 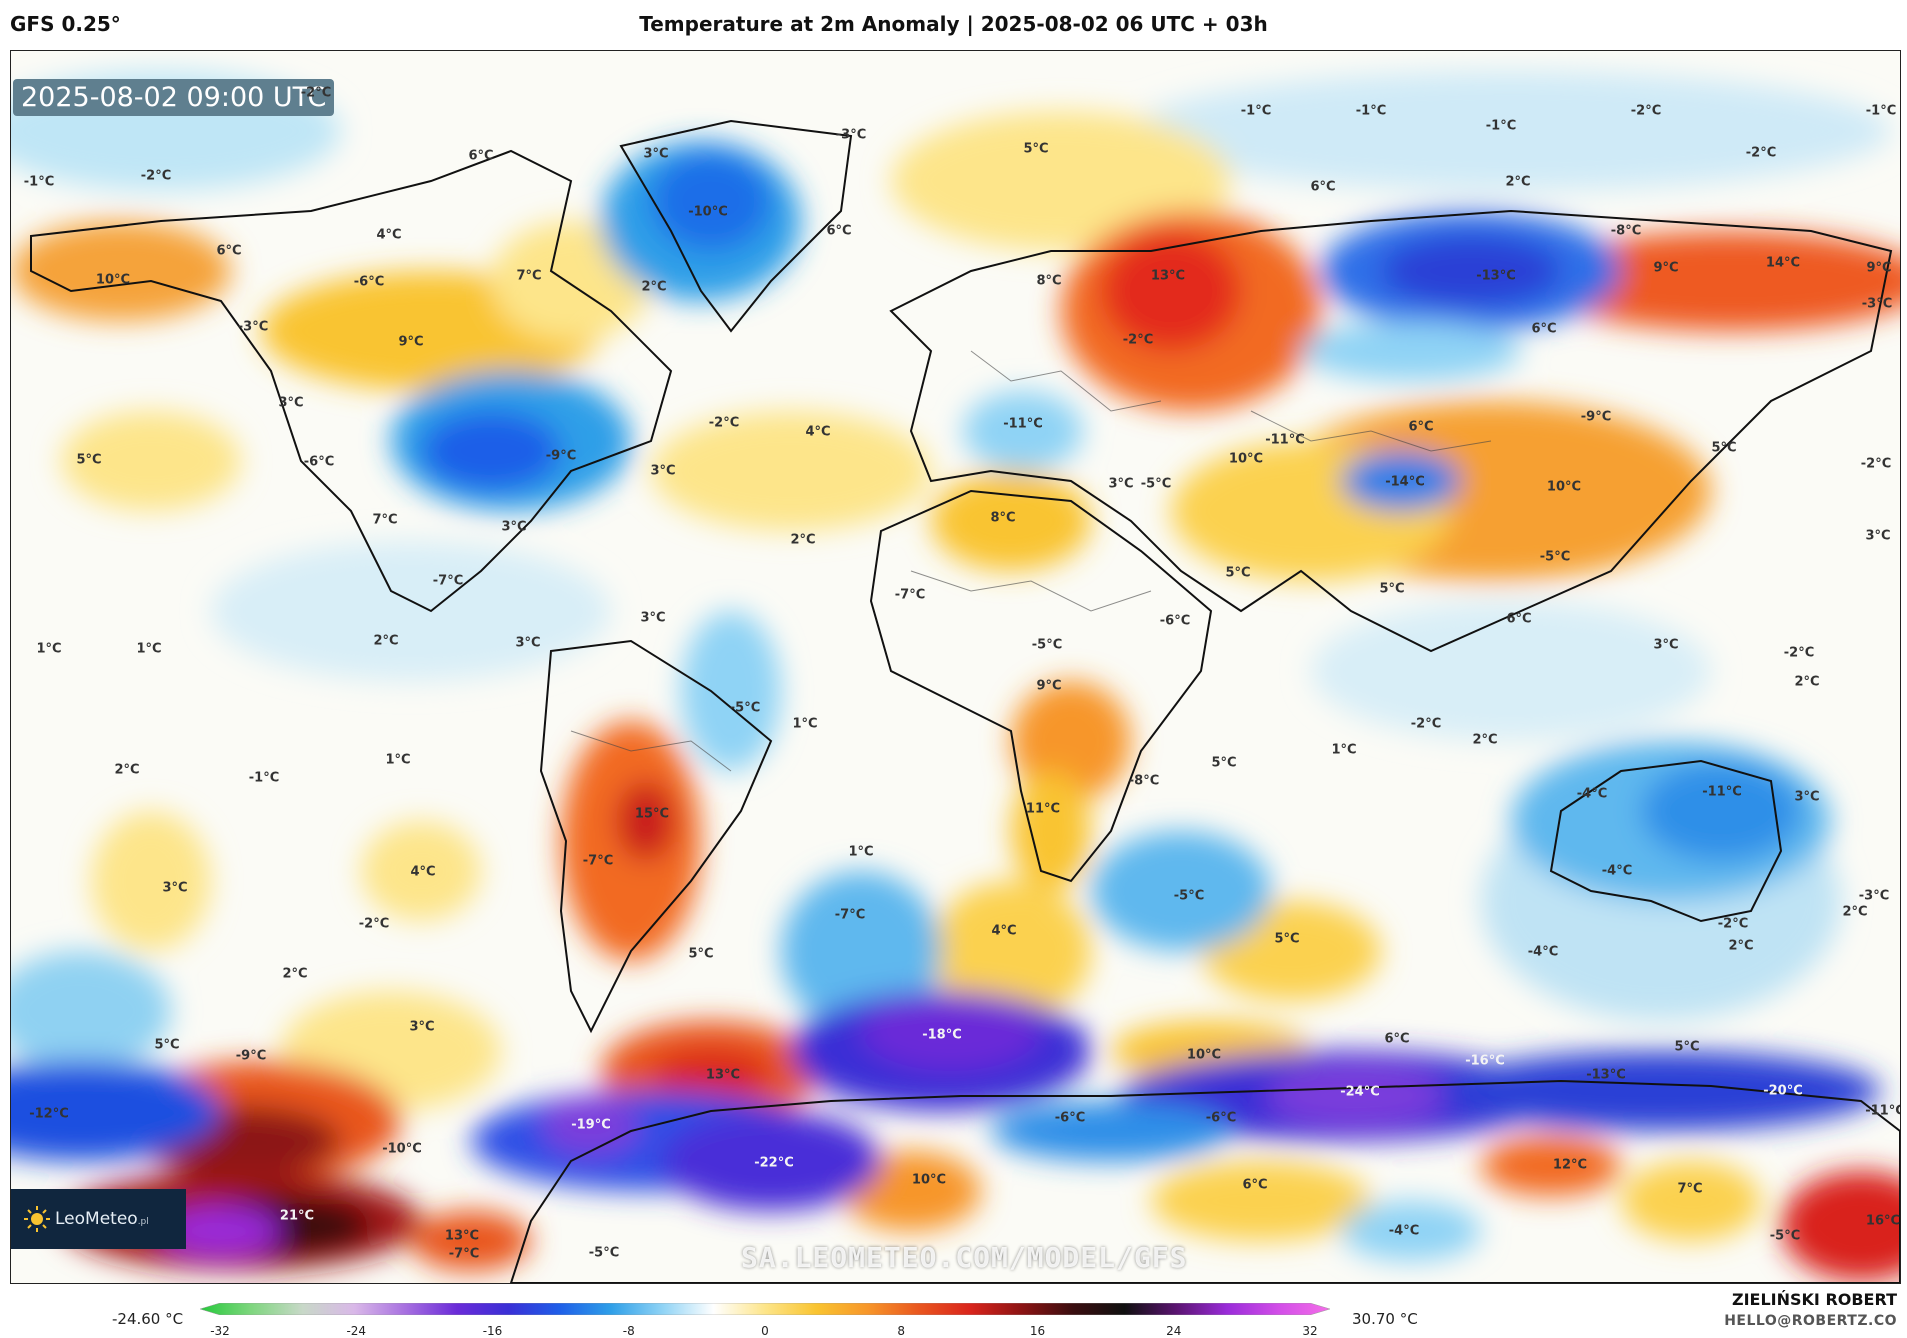 I want to click on anomaly-label: -16°C, so click(x=1485, y=1061).